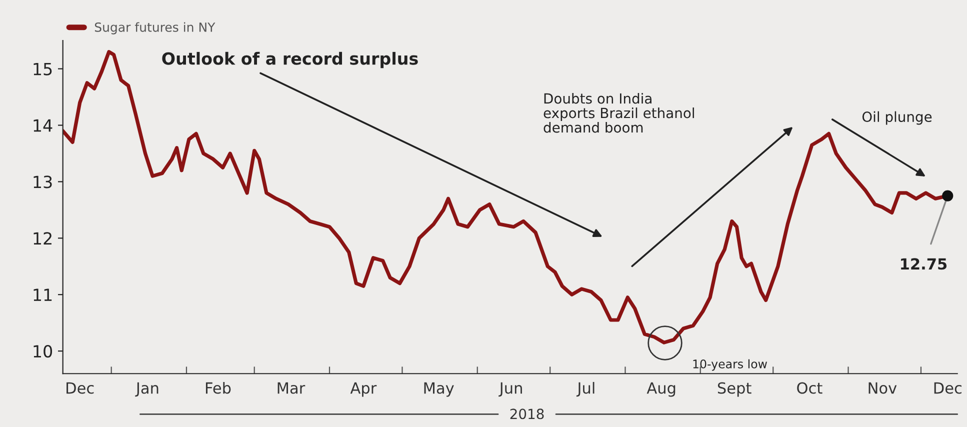 The image size is (967, 427). I want to click on y-tick-label: 13, so click(43, 182).